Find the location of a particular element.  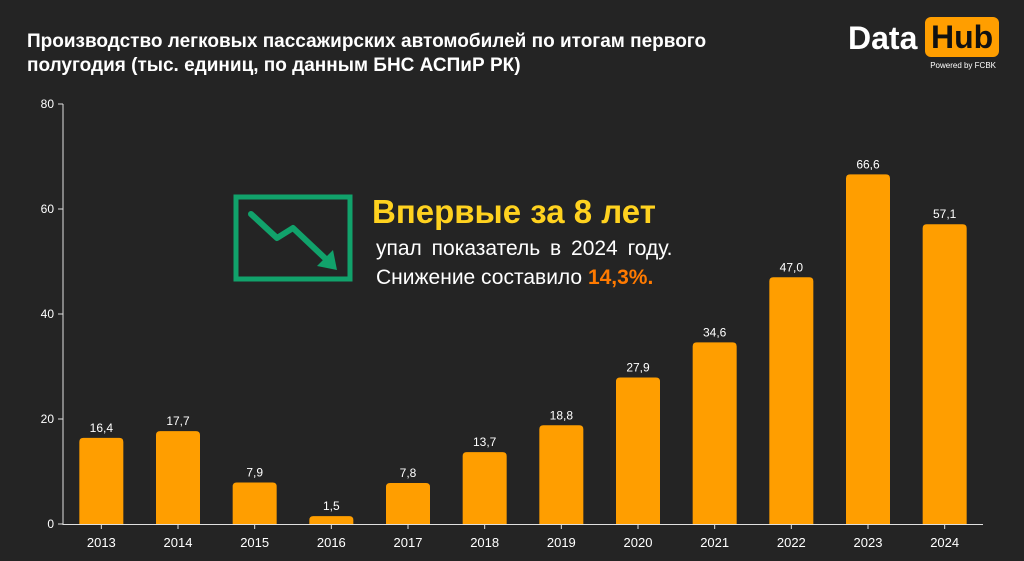

y-tick-label: 60 is located at coordinates (48, 209).